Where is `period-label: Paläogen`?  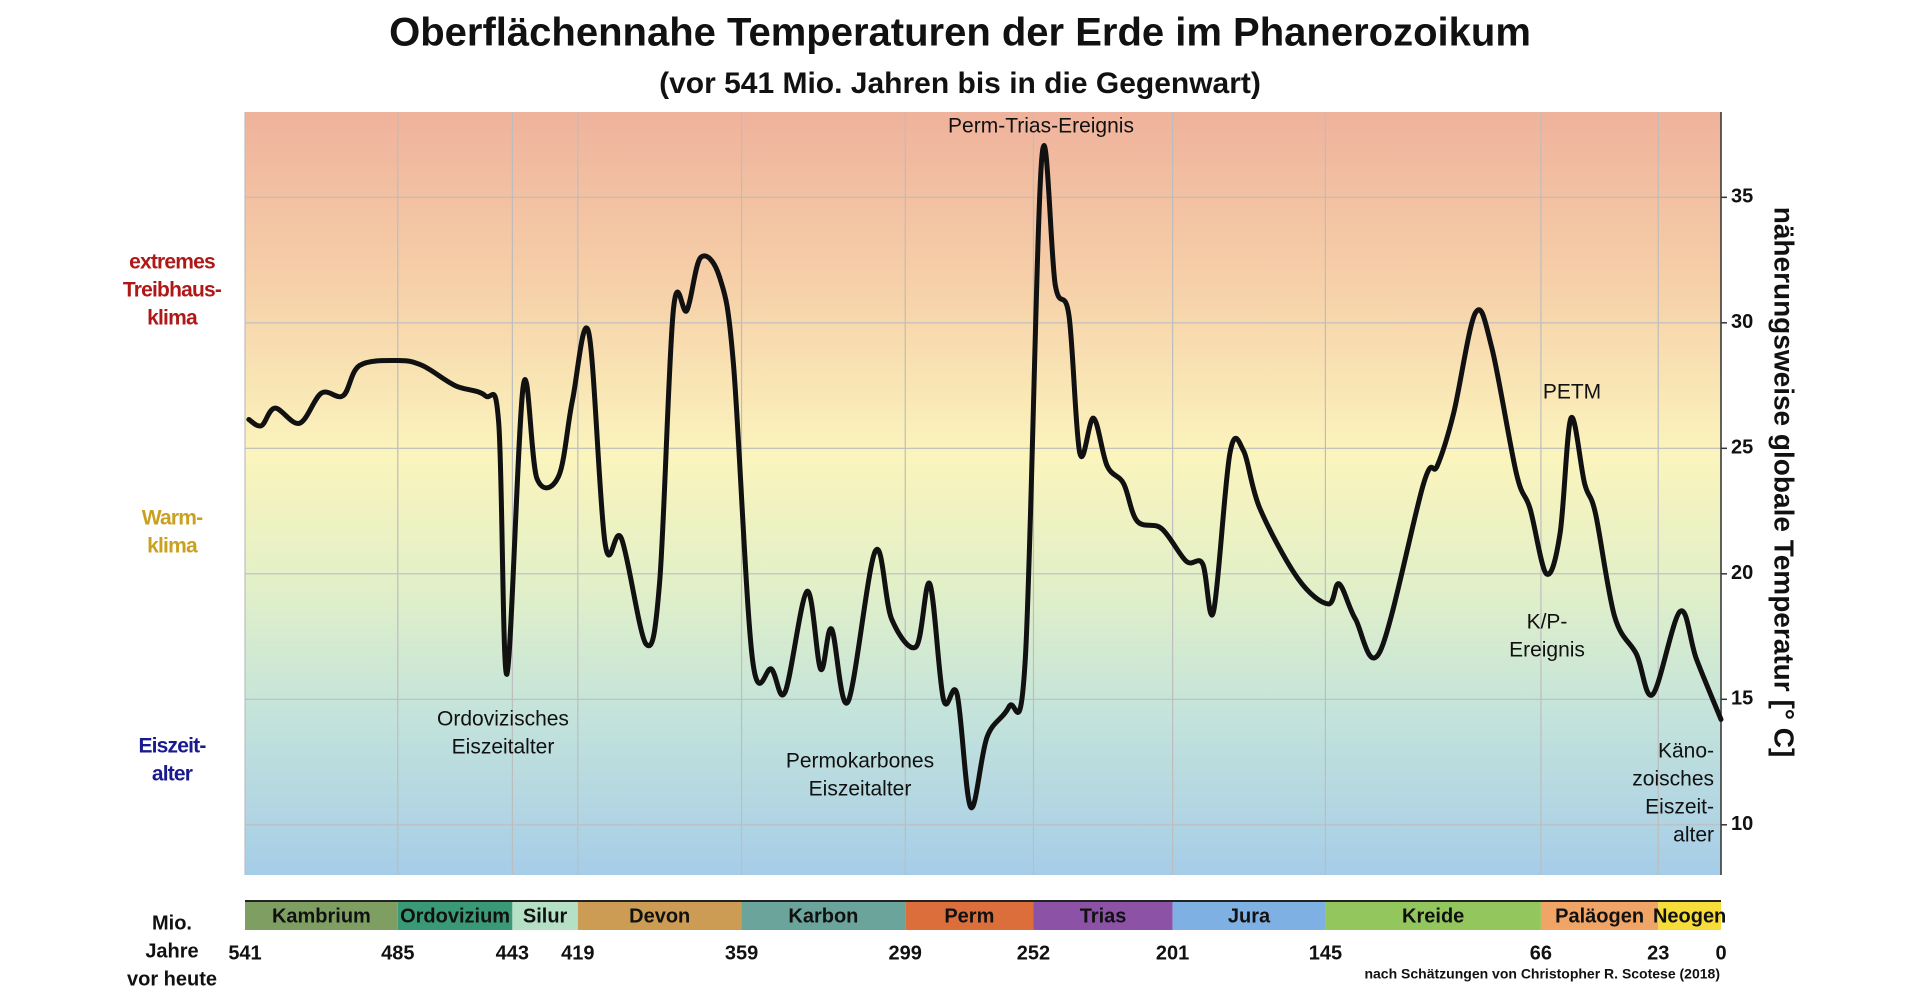 period-label: Paläogen is located at coordinates (1599, 916).